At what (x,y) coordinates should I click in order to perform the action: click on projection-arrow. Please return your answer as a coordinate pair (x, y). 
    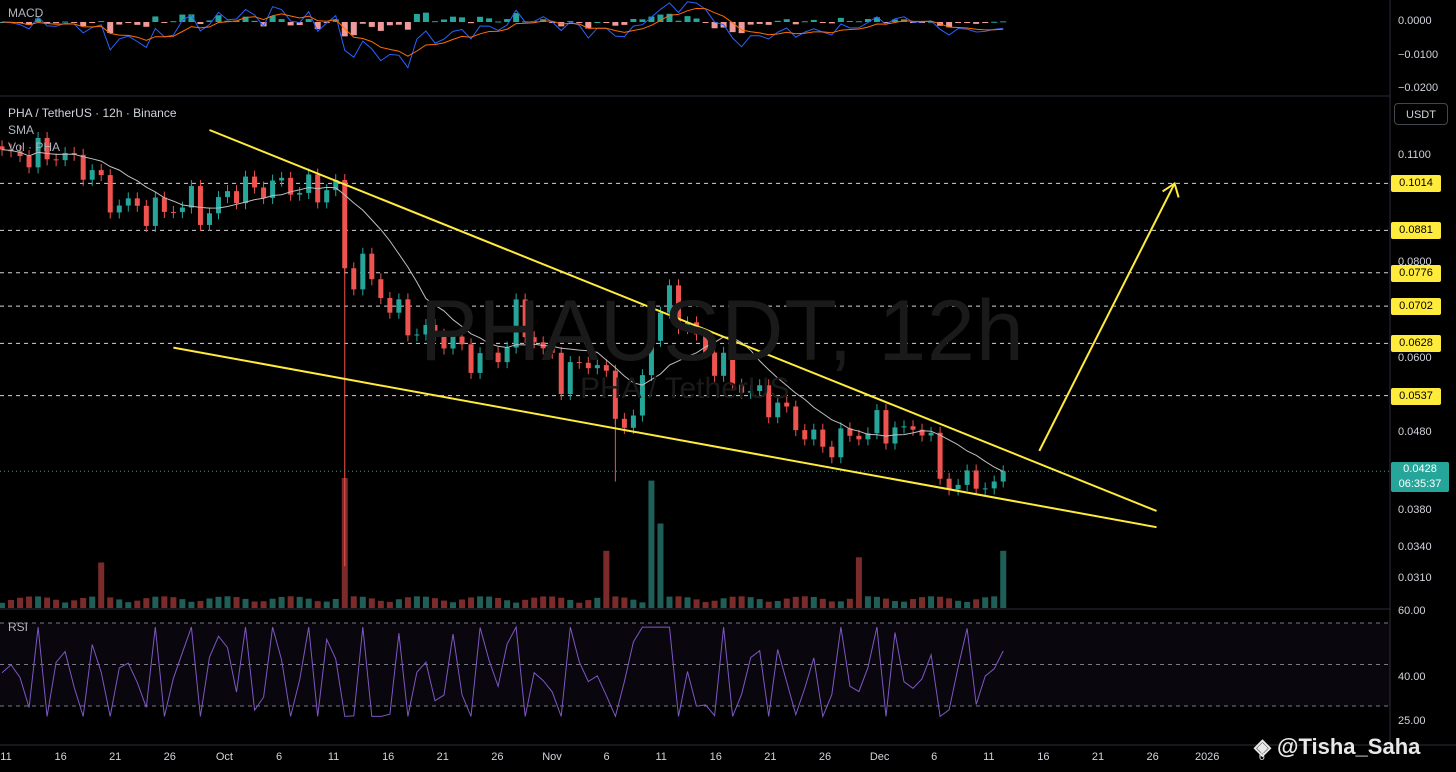
    Looking at the image, I should click on (1107, 317).